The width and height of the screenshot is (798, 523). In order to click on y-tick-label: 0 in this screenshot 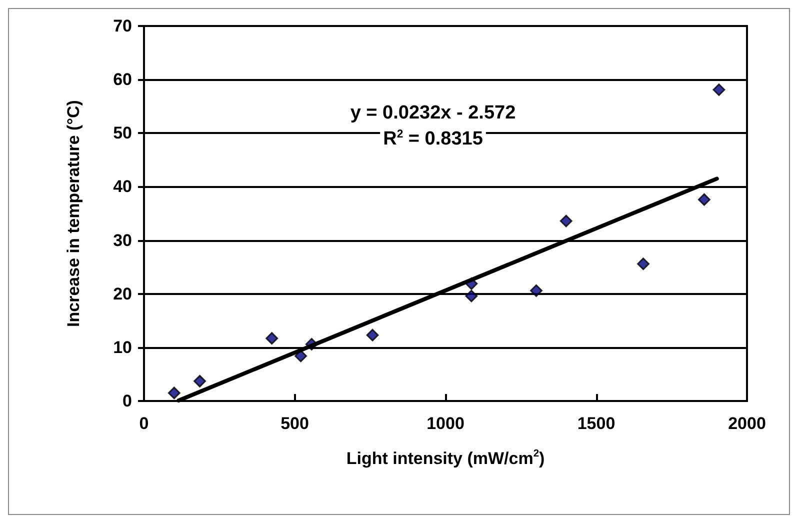, I will do `click(127, 401)`.